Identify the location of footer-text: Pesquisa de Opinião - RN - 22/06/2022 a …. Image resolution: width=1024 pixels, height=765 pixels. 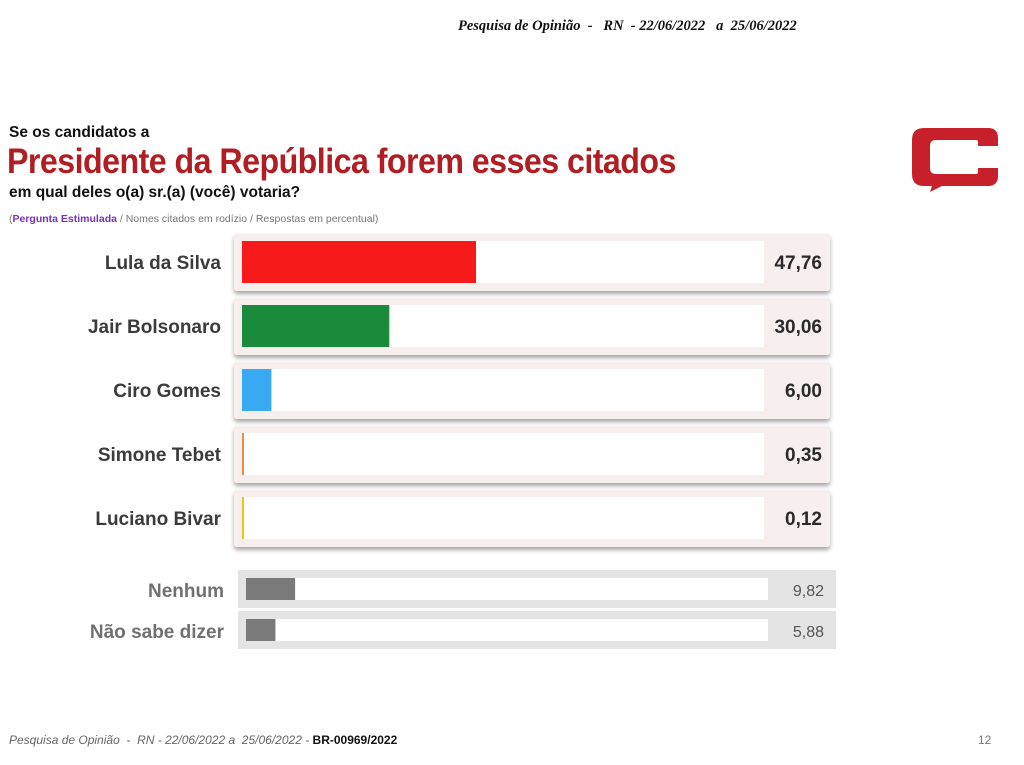
(161, 740).